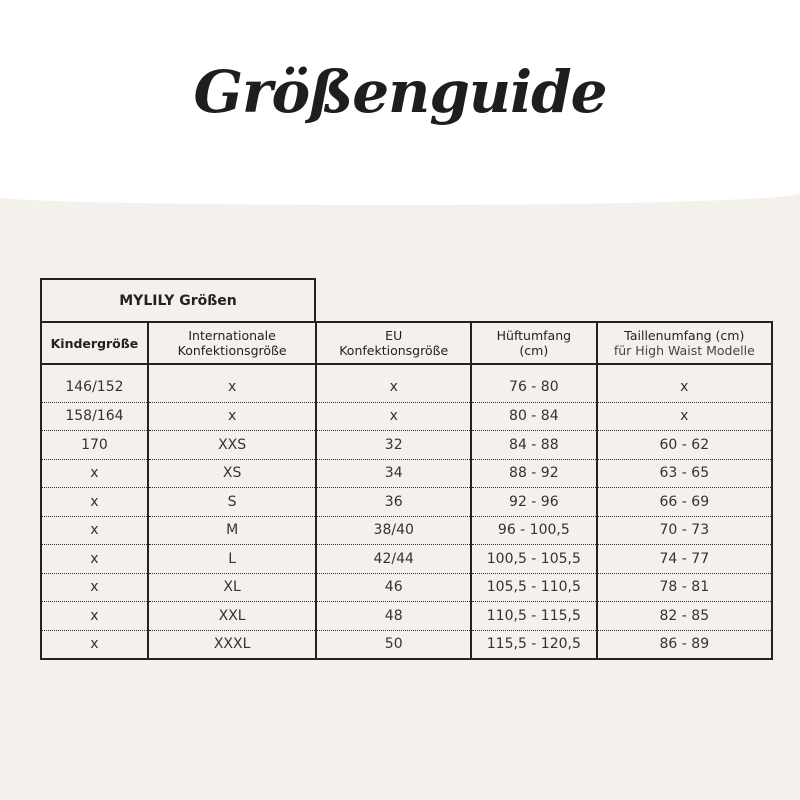 The width and height of the screenshot is (800, 800). Describe the element at coordinates (394, 616) in the screenshot. I see `table-cell: 48` at that location.